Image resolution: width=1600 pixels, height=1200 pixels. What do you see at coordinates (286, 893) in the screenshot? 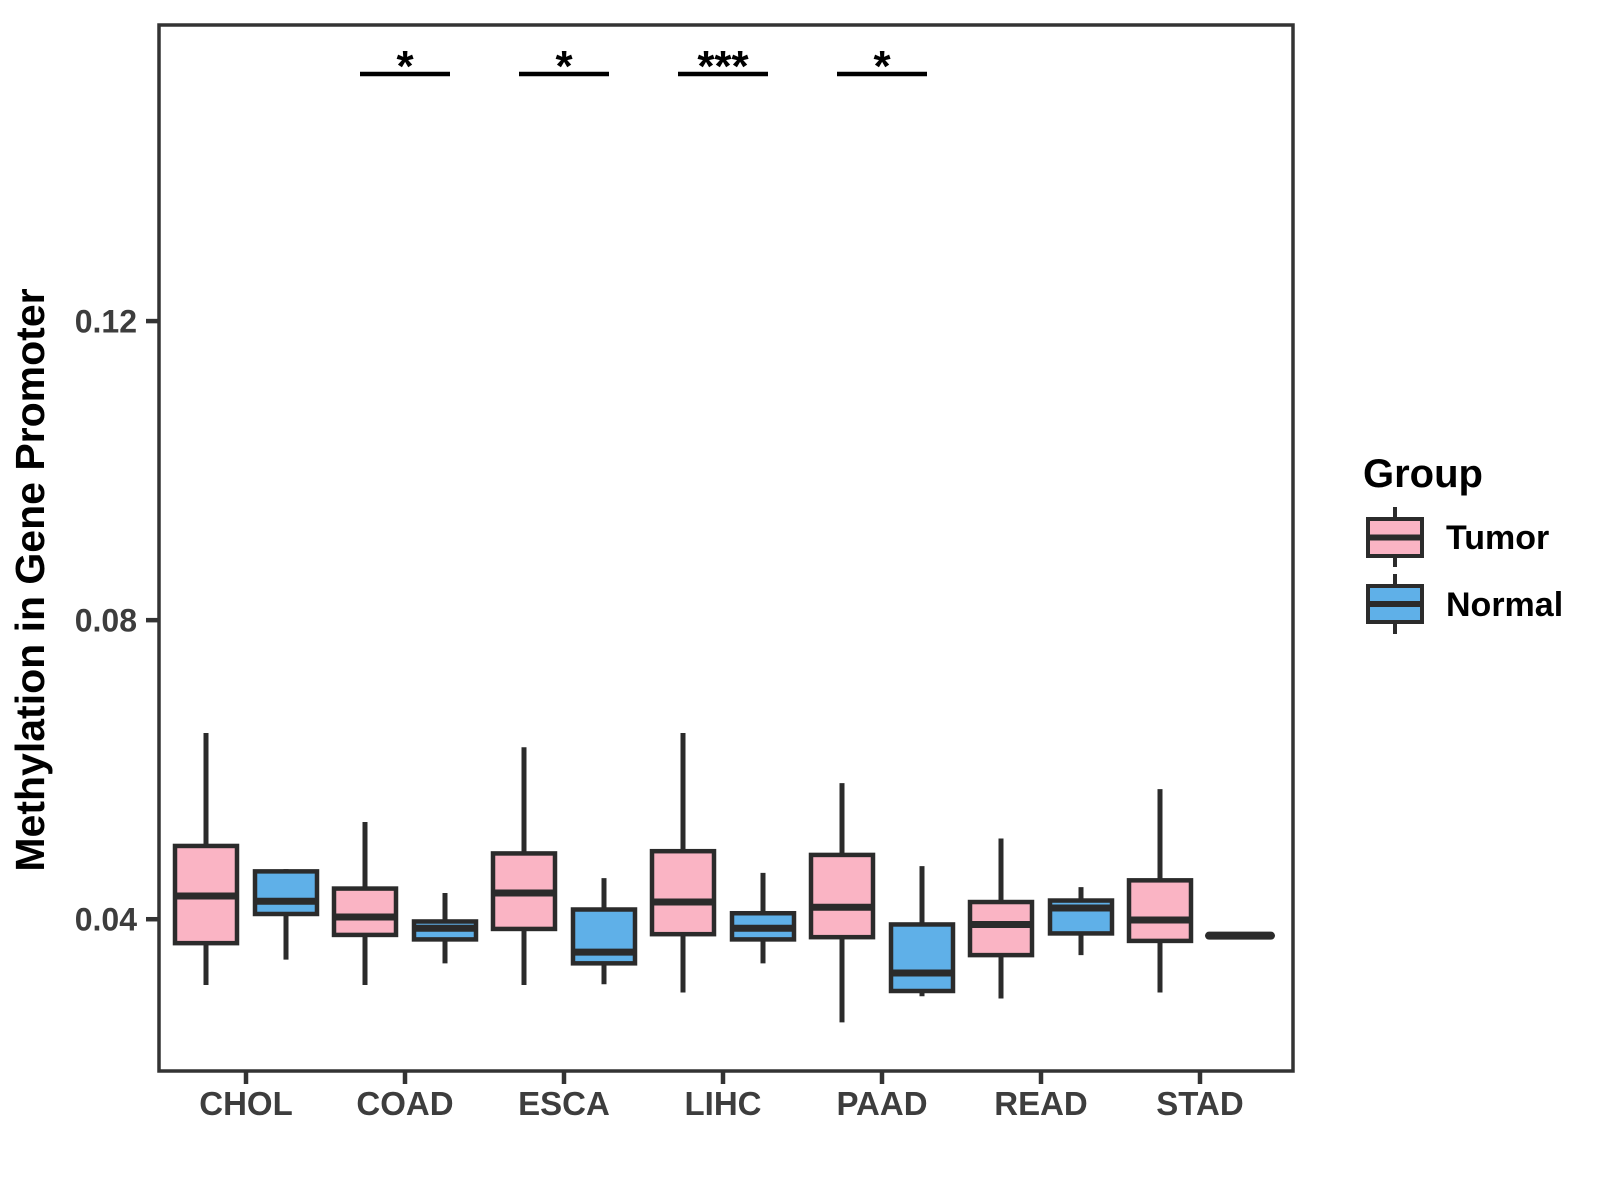
I see `box-normal-chol` at bounding box center [286, 893].